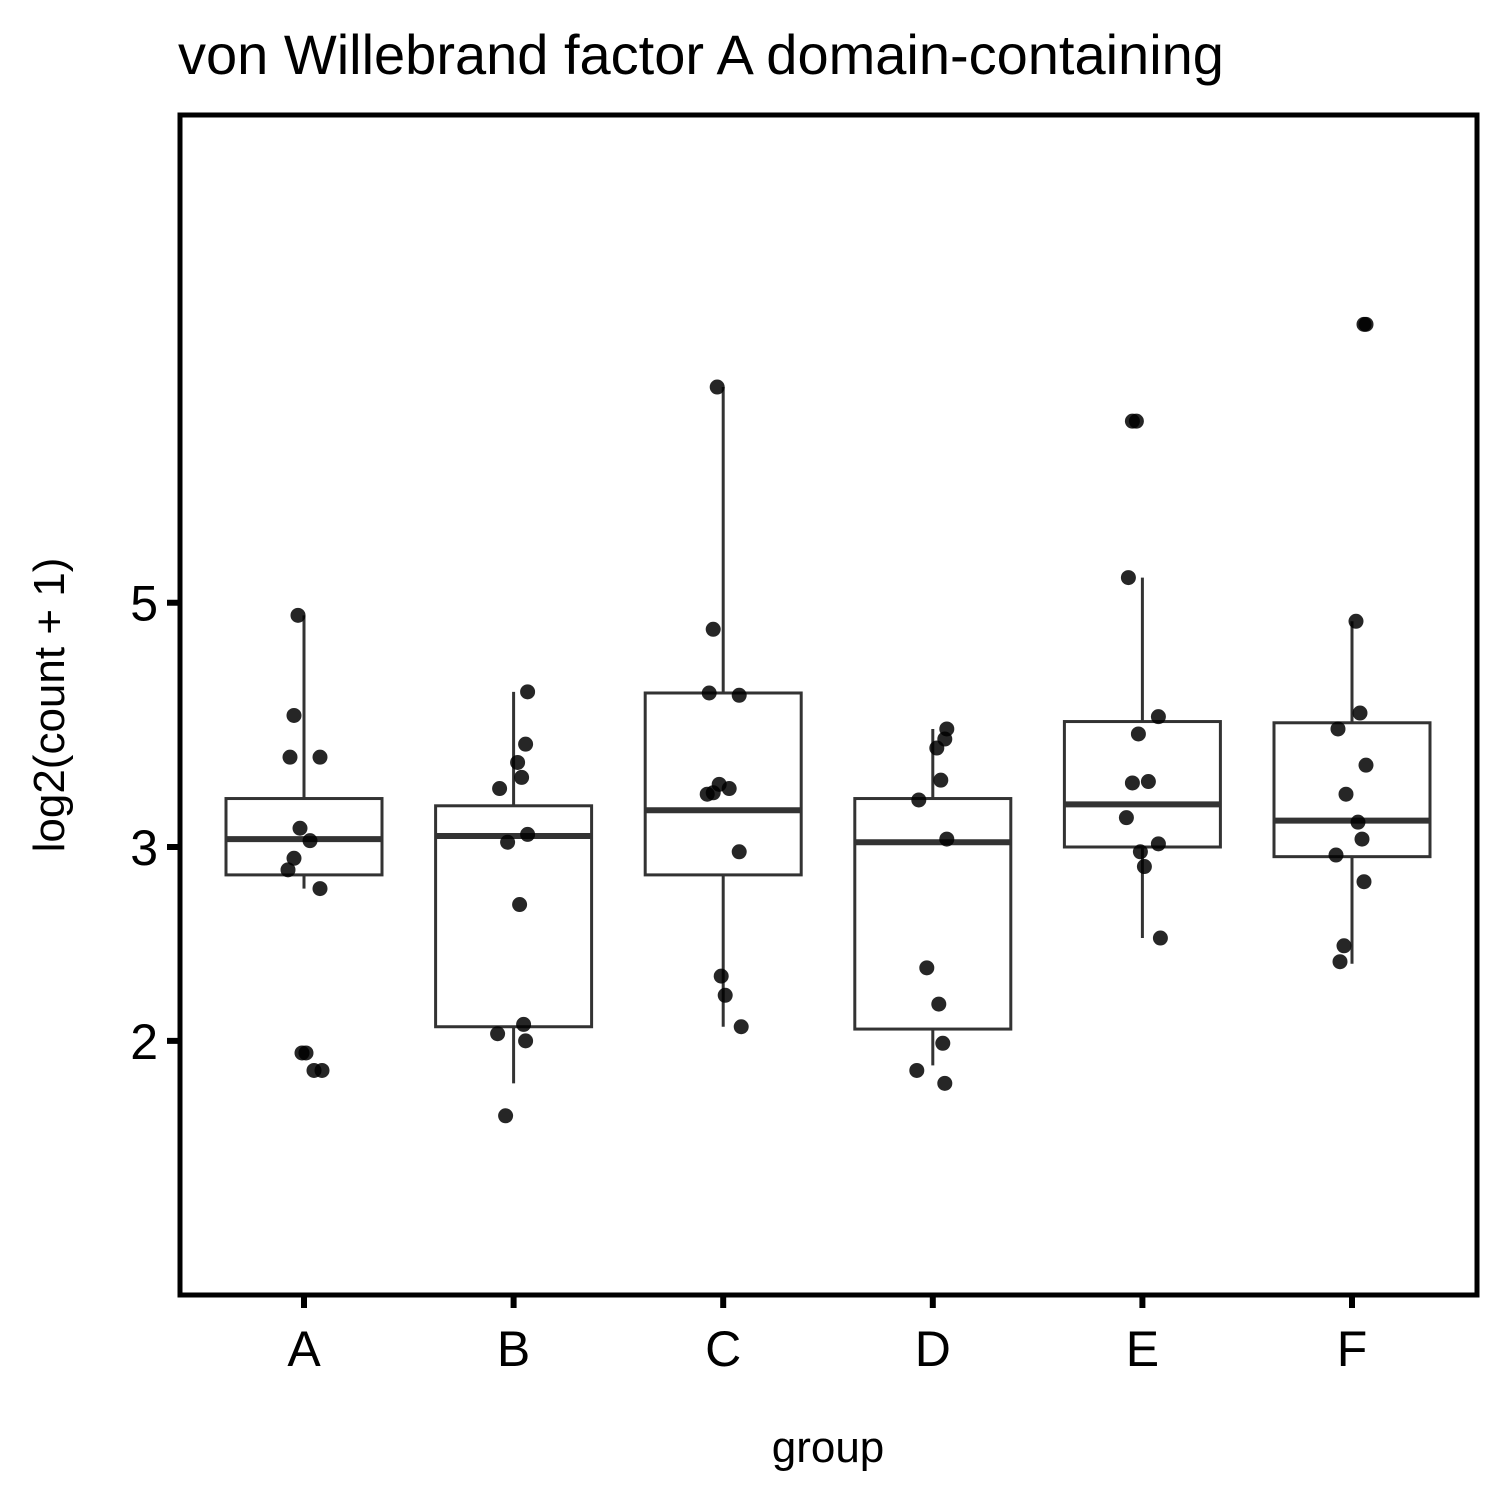  What do you see at coordinates (513, 1349) in the screenshot?
I see `x-tick-label: B` at bounding box center [513, 1349].